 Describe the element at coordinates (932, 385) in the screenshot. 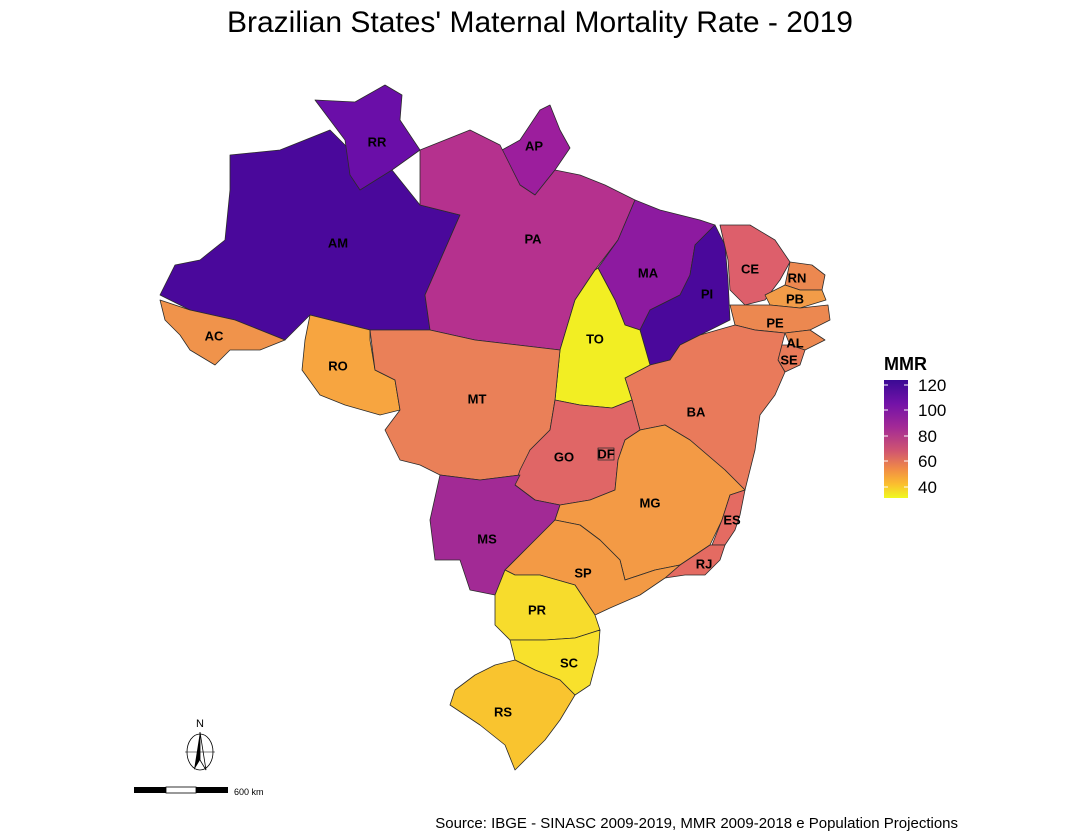

I see `legend-tick: 120` at that location.